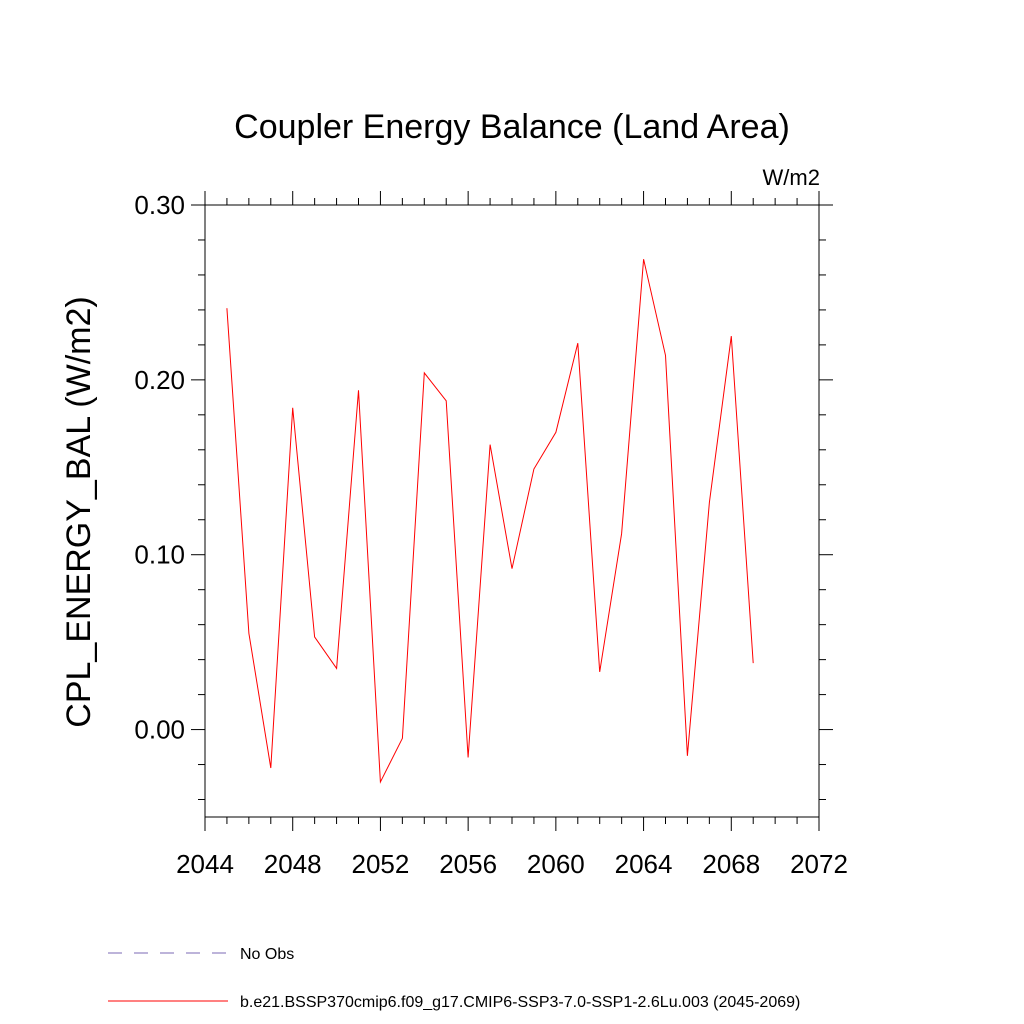 The image size is (1024, 1024). I want to click on x-tick-label: 2044, so click(205, 864).